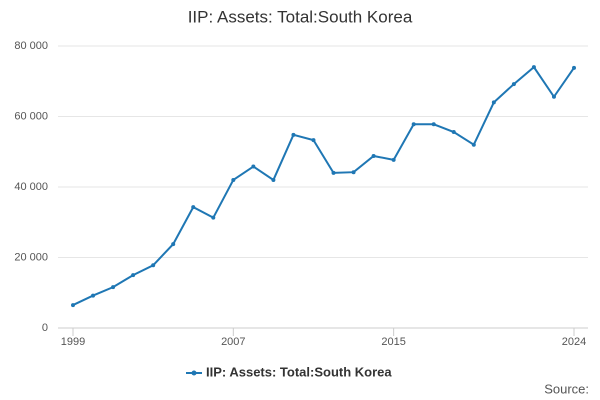 Image resolution: width=600 pixels, height=400 pixels. Describe the element at coordinates (73, 342) in the screenshot. I see `x-tick-label: 1999` at that location.